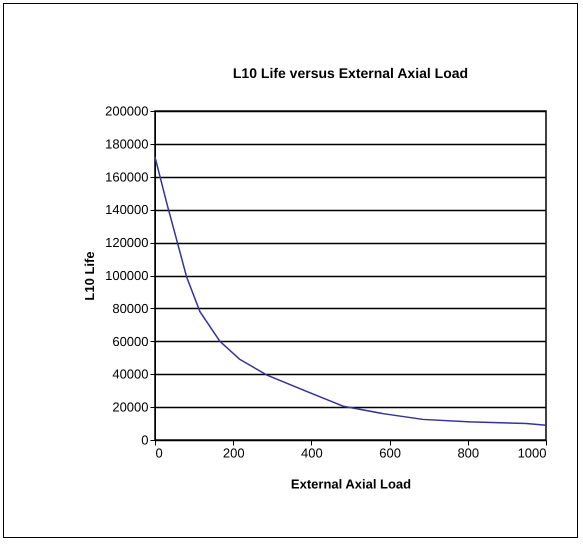 This screenshot has width=583, height=544. Describe the element at coordinates (312, 453) in the screenshot. I see `x-tick-label: 400` at that location.